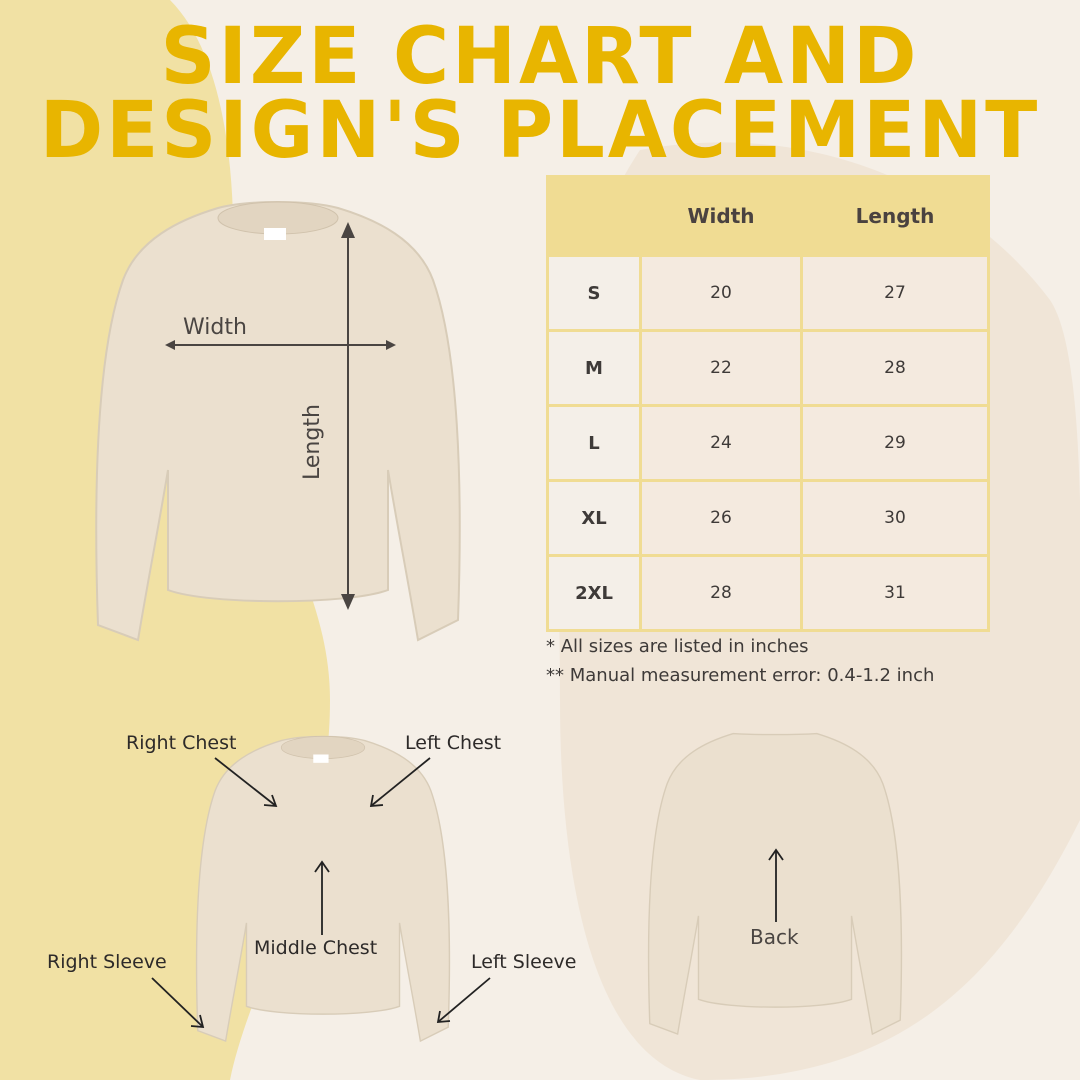 This screenshot has width=1080, height=1080. I want to click on table-row: L 24 29, so click(768, 443).